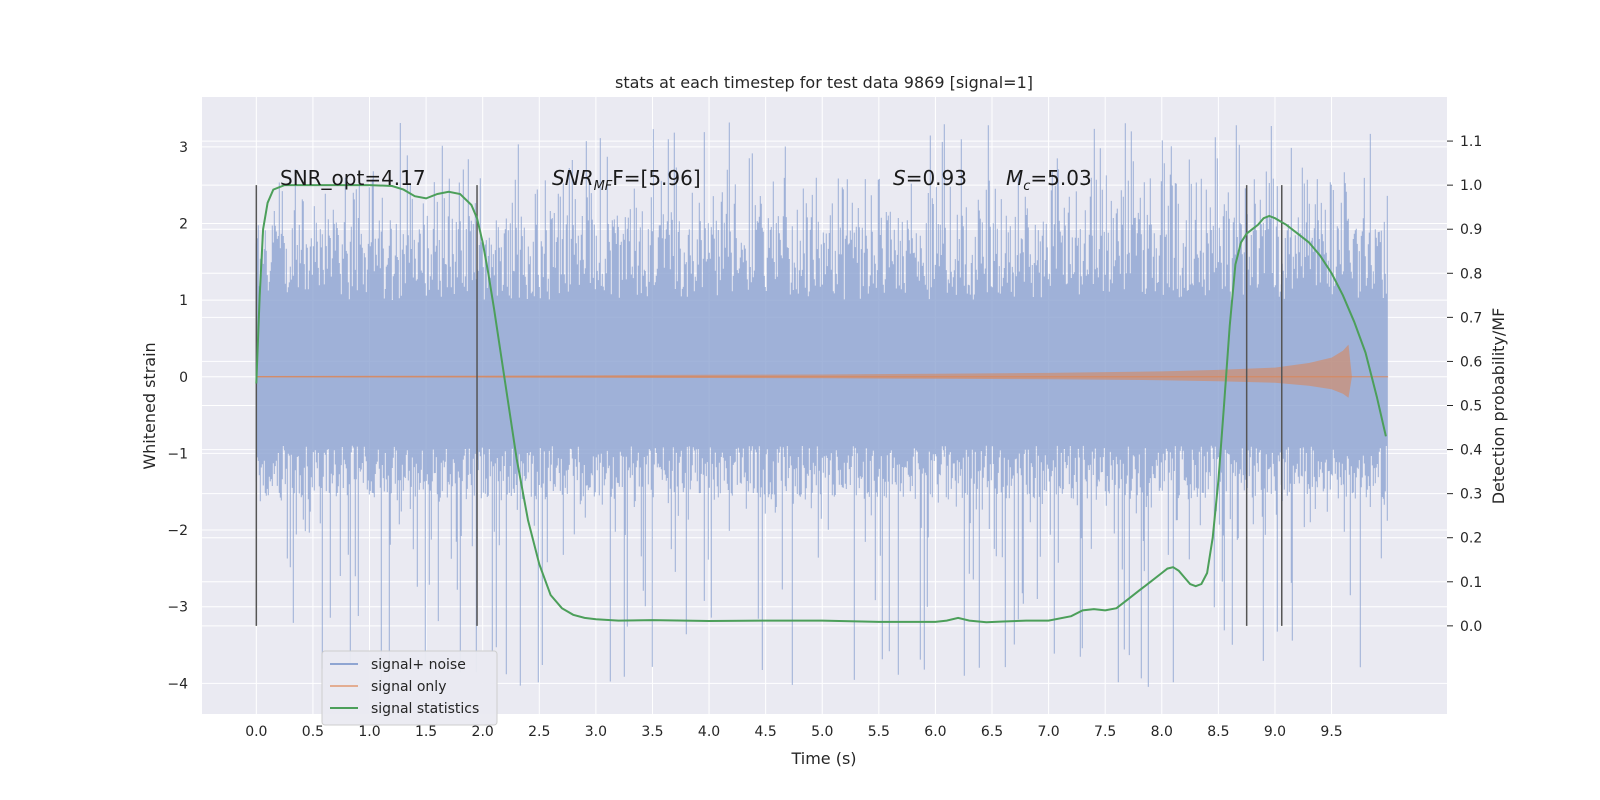  What do you see at coordinates (183, 378) in the screenshot?
I see `y-tick-label: 0` at bounding box center [183, 378].